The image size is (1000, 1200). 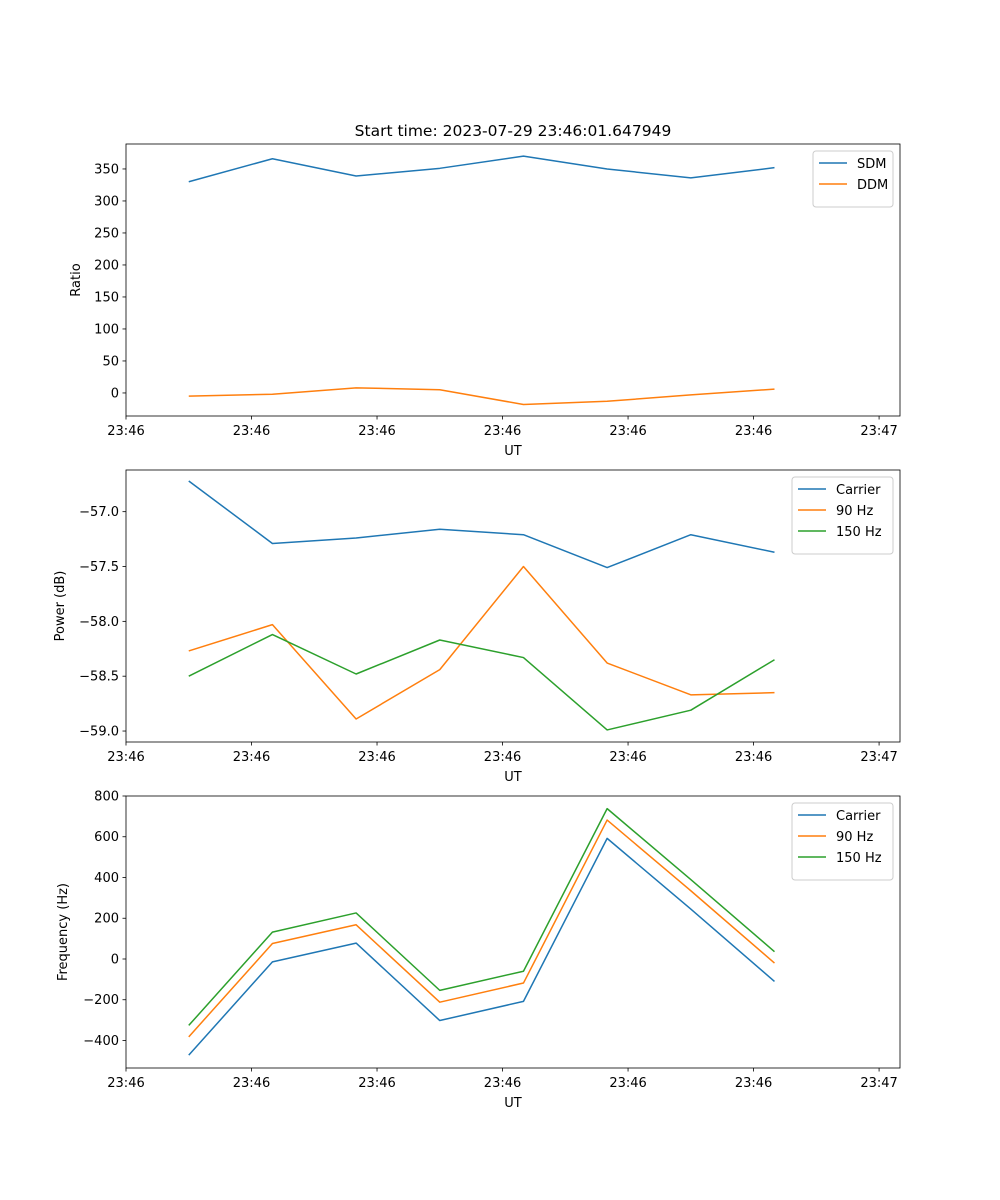 What do you see at coordinates (106, 837) in the screenshot?
I see `frequency-y-tick-label: 600` at bounding box center [106, 837].